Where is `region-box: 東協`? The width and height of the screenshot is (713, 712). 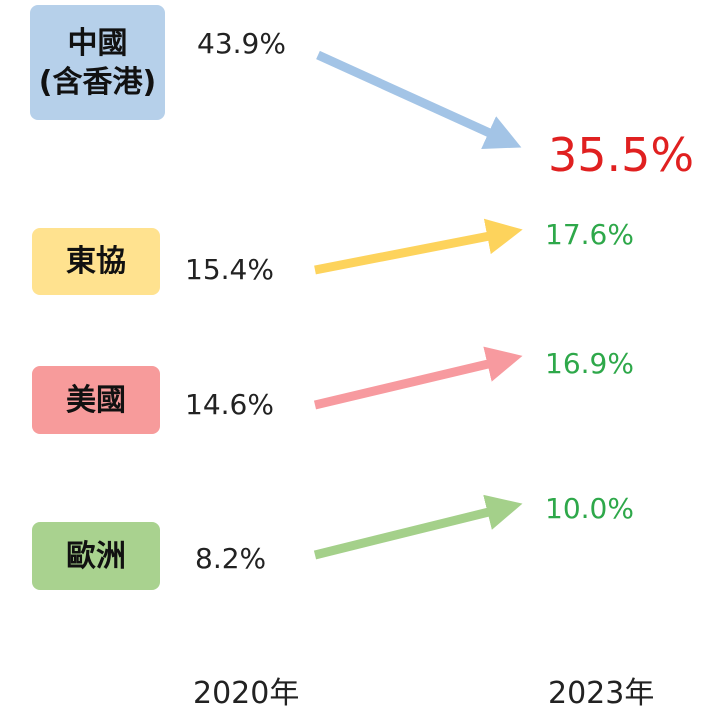
region-box: 東協 is located at coordinates (96, 261).